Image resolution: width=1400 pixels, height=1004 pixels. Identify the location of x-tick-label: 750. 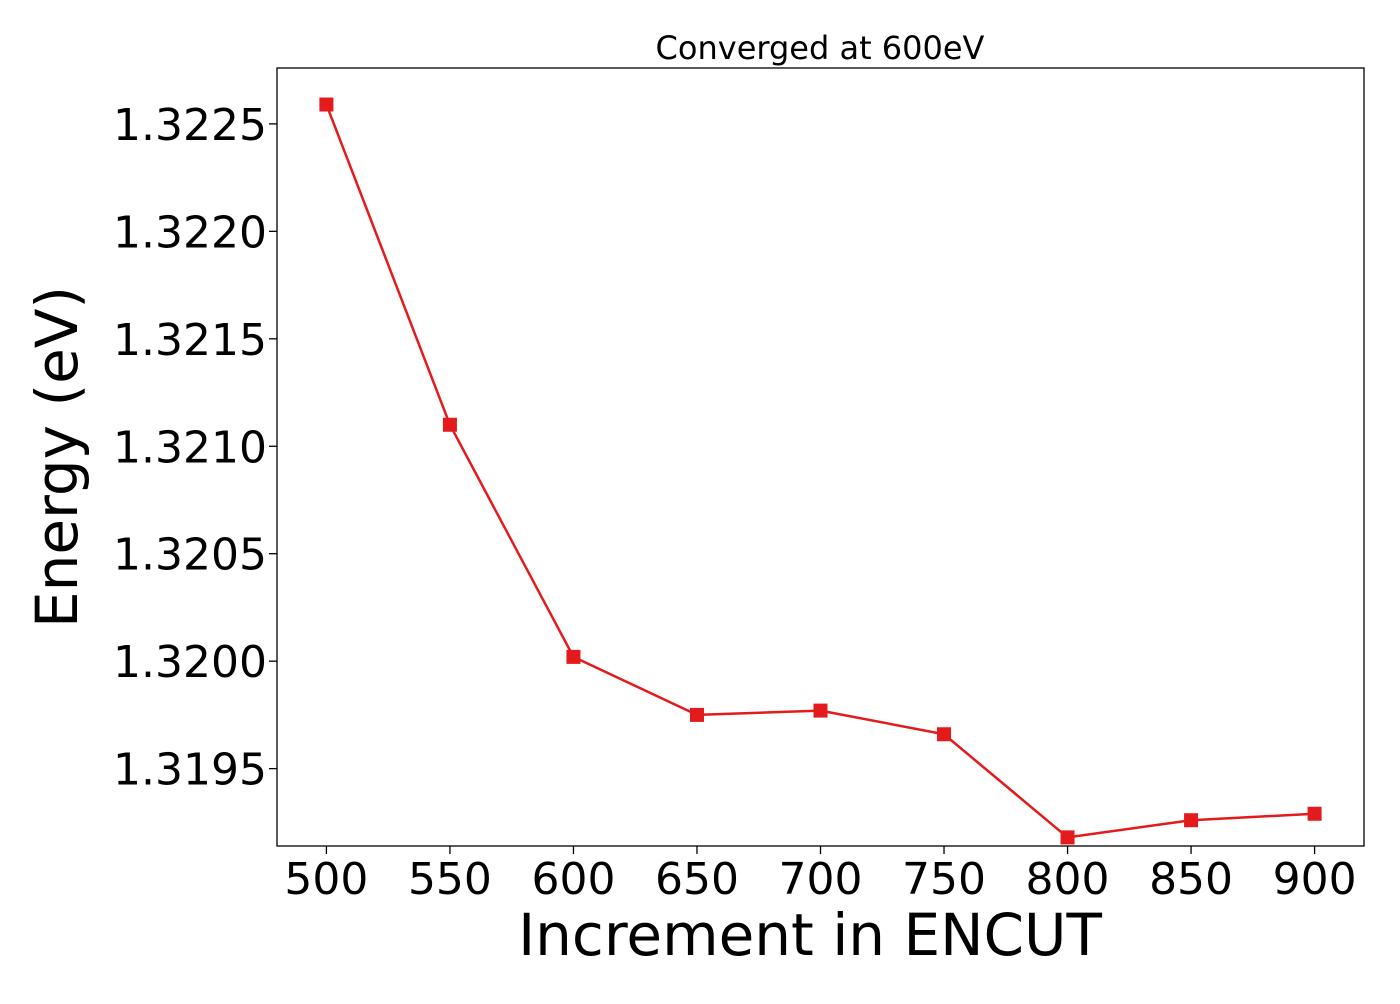
(944, 879).